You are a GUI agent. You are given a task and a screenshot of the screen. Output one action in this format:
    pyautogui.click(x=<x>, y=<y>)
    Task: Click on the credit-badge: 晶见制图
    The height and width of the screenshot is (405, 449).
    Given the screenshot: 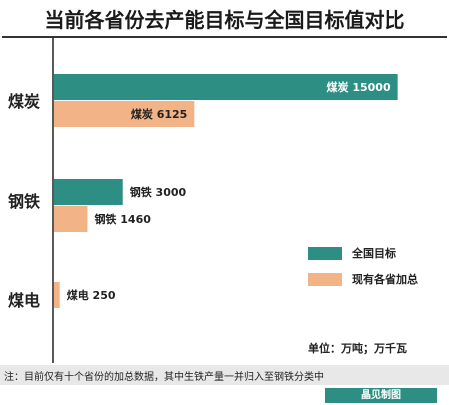 What is the action you would take?
    pyautogui.click(x=381, y=395)
    